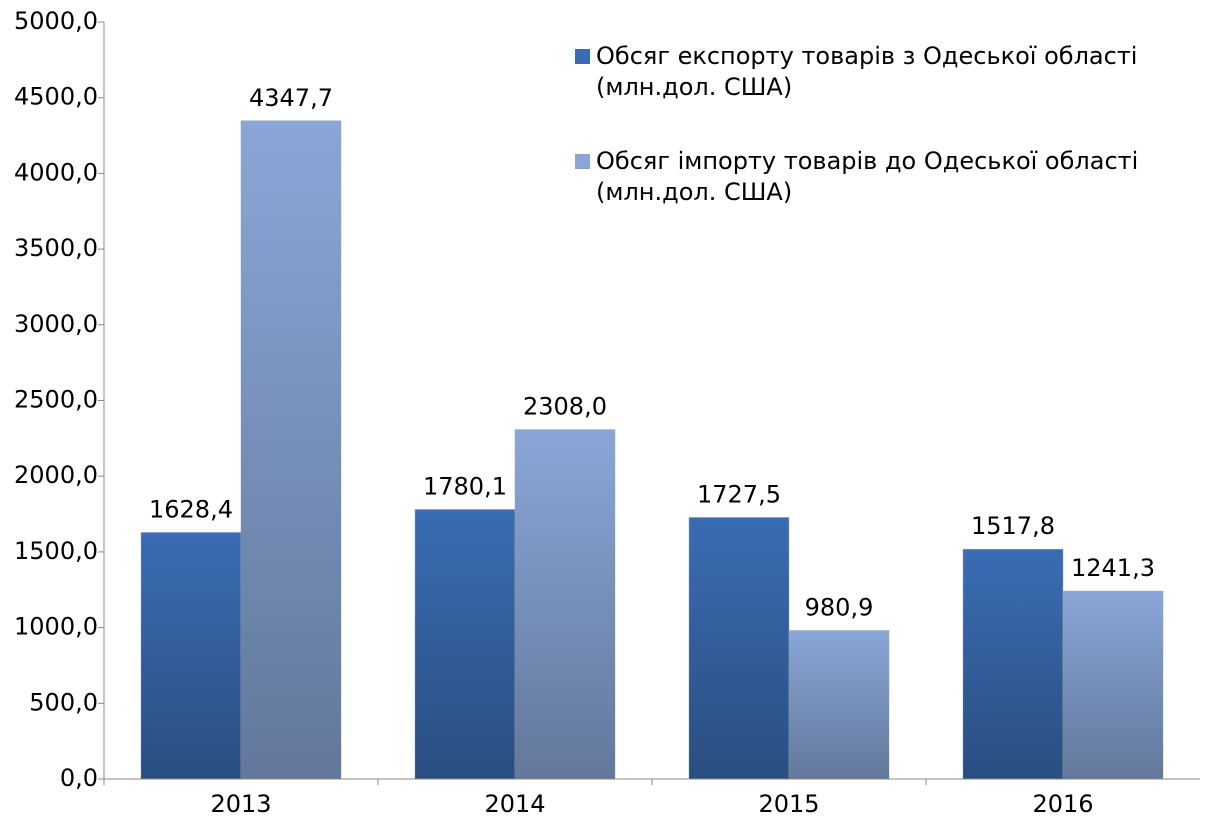 The width and height of the screenshot is (1208, 816). What do you see at coordinates (1013, 526) in the screenshot?
I see `data-label: 1517,8` at bounding box center [1013, 526].